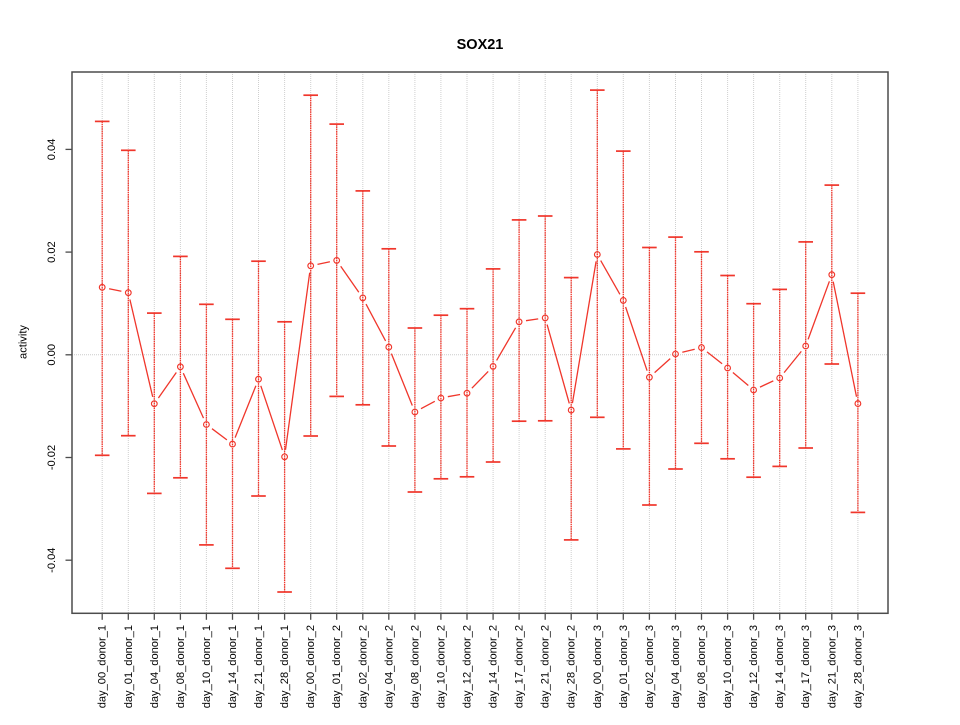 This screenshot has height=725, width=960. What do you see at coordinates (520, 666) in the screenshot?
I see `svg-text: day_17_donor_2` at bounding box center [520, 666].